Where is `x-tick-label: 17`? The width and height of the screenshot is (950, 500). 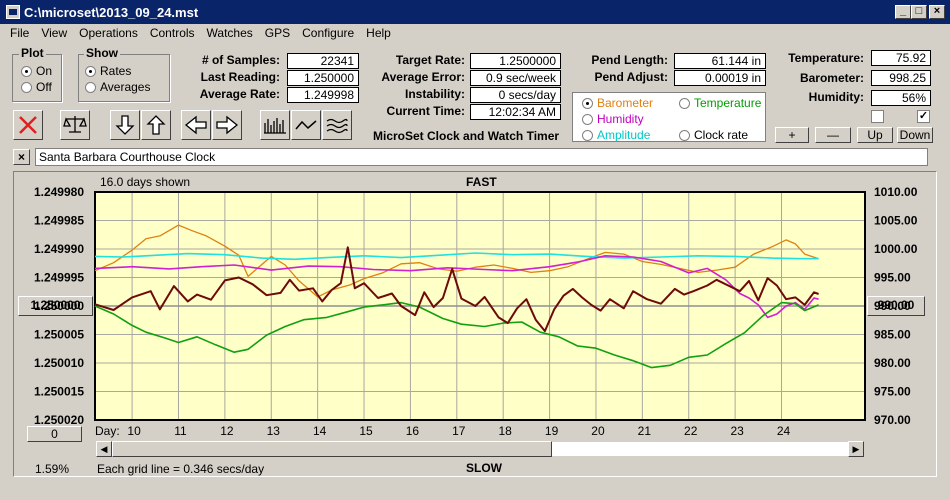
x-tick-label: 17 is located at coordinates (459, 431).